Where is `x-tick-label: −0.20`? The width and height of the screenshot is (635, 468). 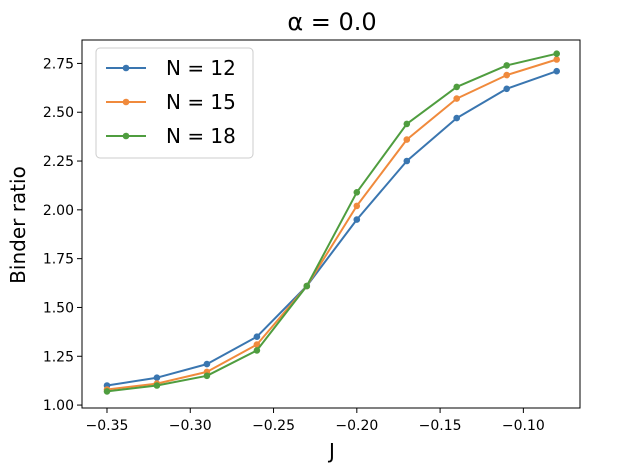
x-tick-label: −0.20 is located at coordinates (356, 426).